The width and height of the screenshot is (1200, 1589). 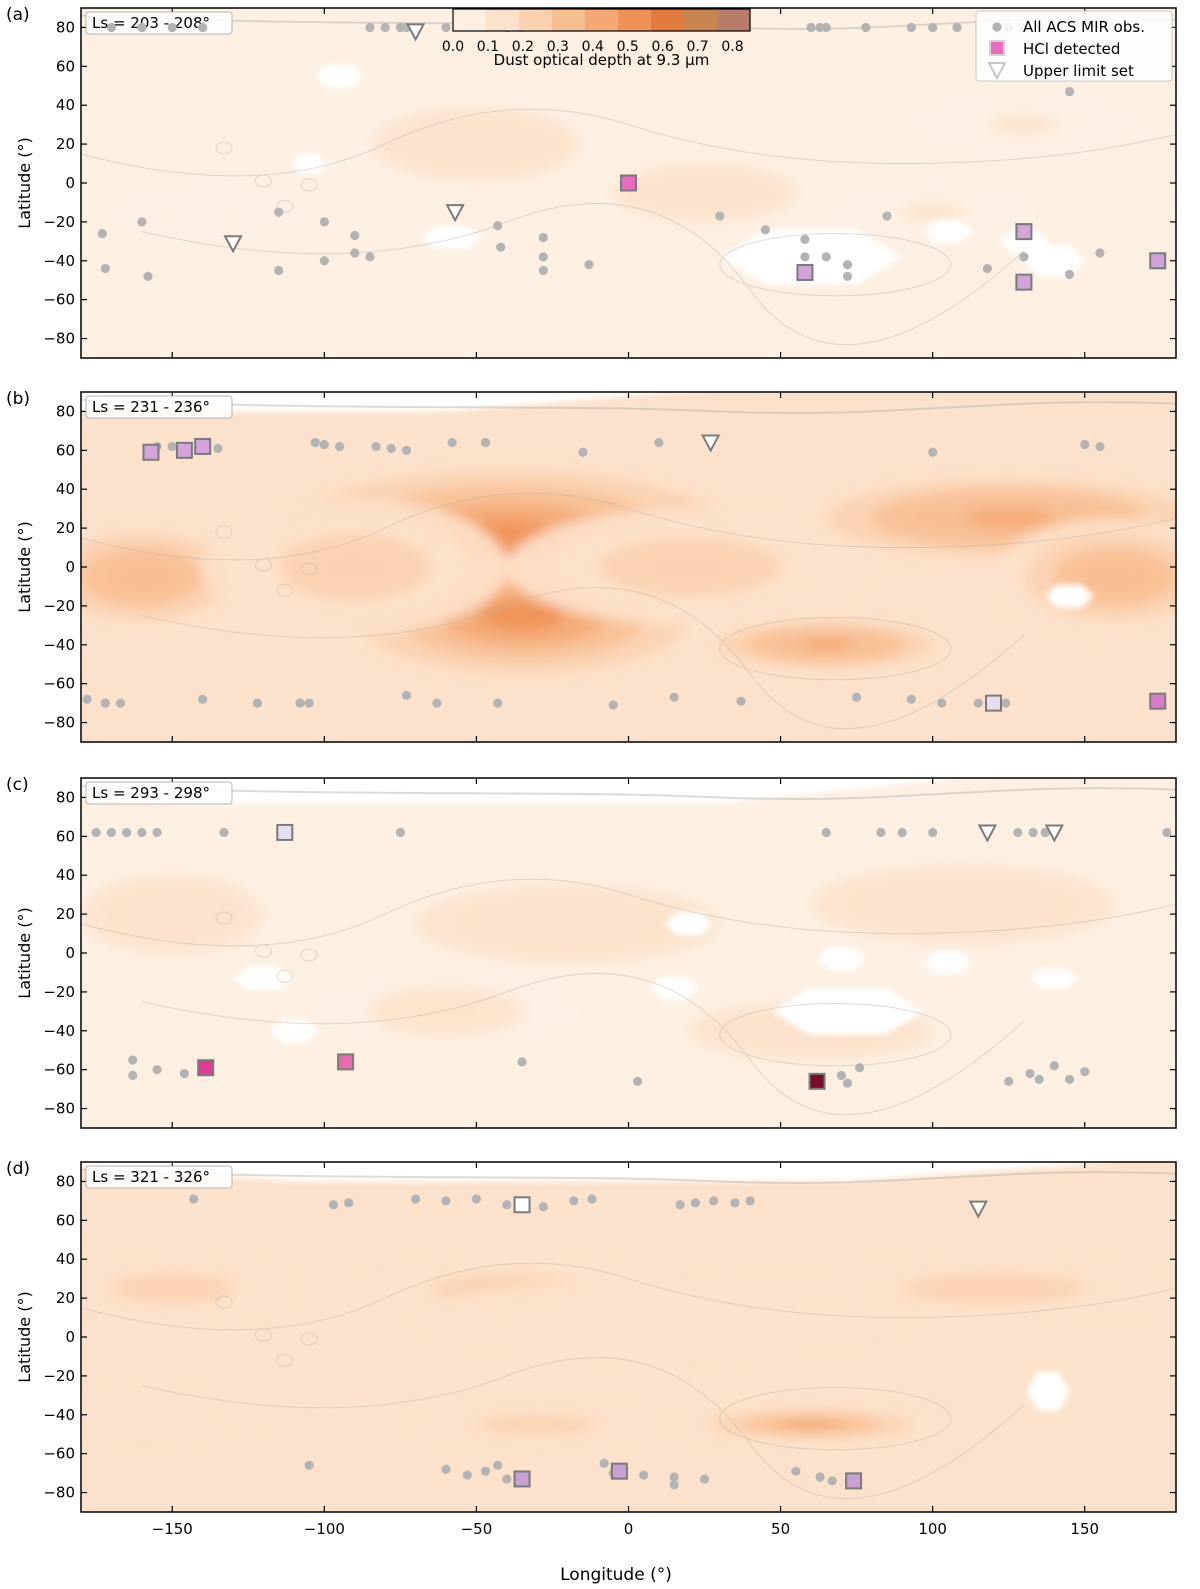 I want to click on x-tick-label: −150, so click(x=172, y=1529).